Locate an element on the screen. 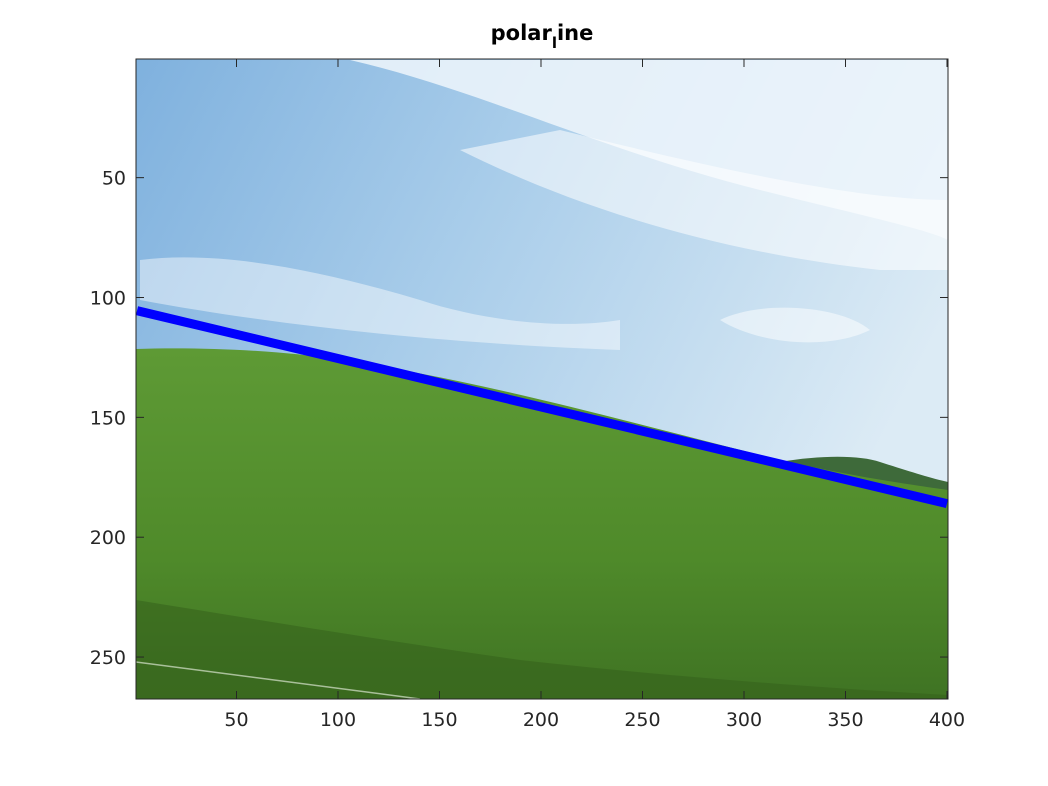  x-tick-label: 200 is located at coordinates (541, 720).